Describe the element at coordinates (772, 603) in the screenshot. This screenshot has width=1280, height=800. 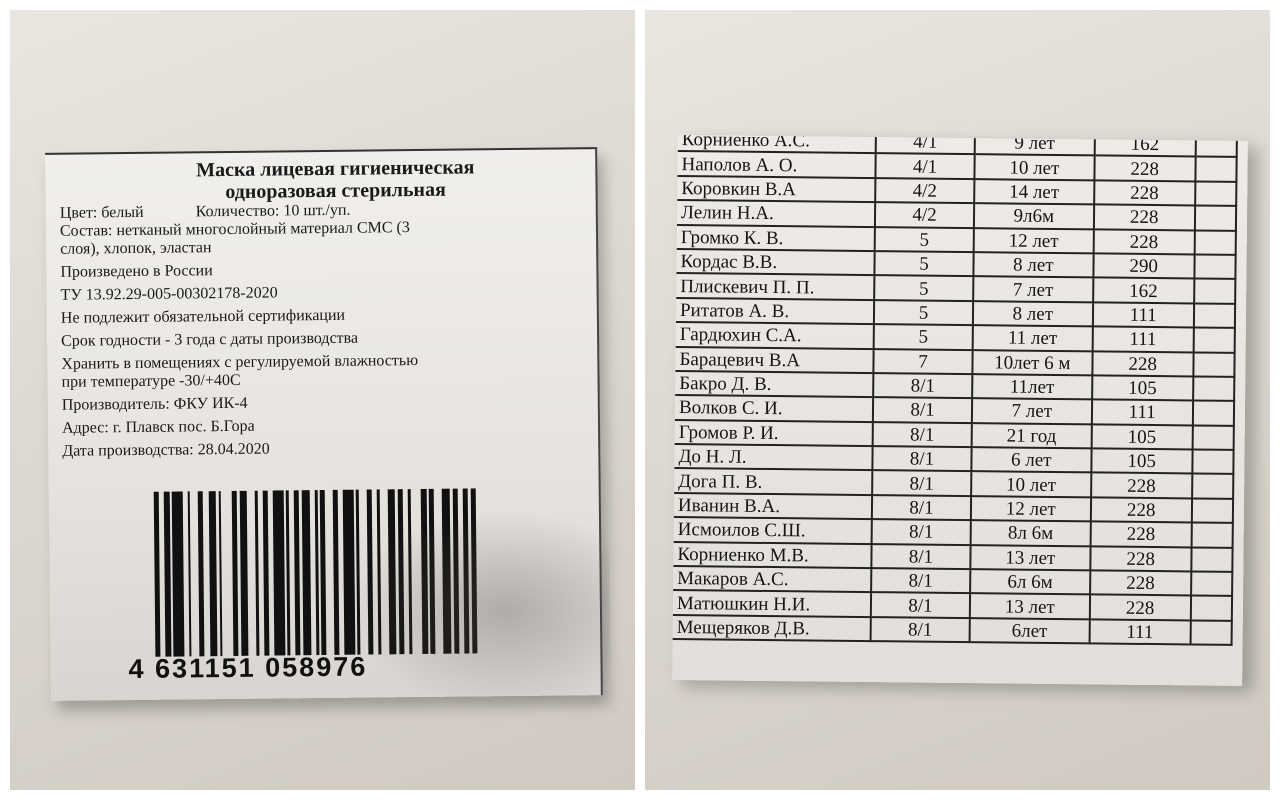
I see `table-cell: Матюшкин Н.И.` at that location.